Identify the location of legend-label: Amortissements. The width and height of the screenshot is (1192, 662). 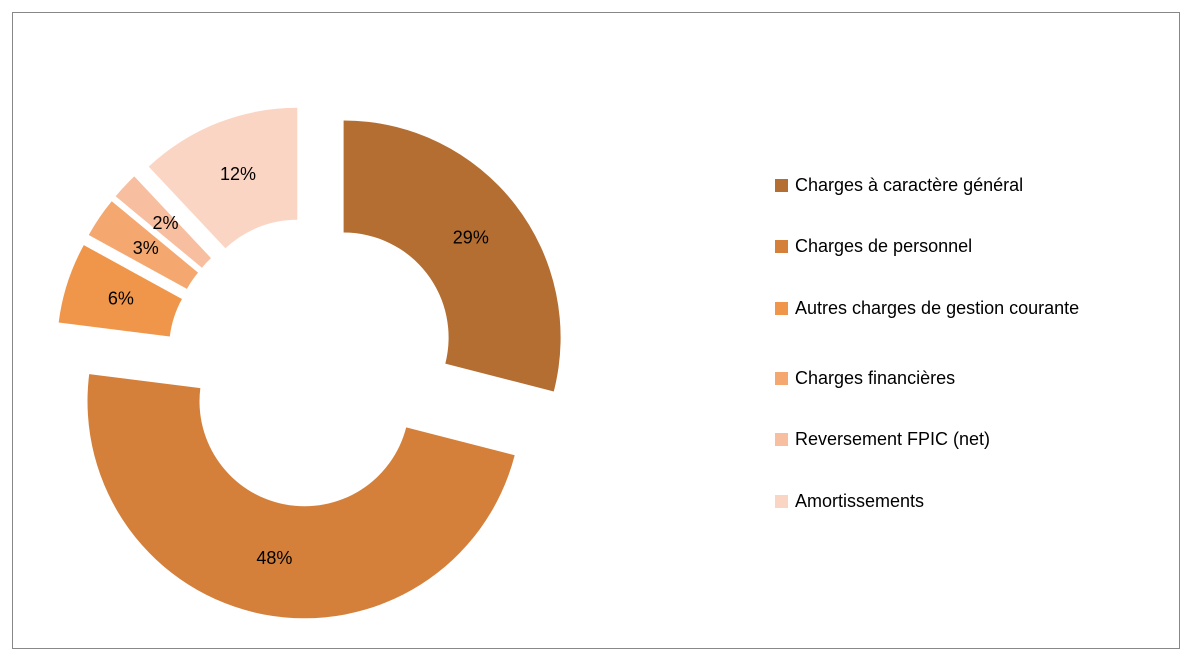
(860, 501).